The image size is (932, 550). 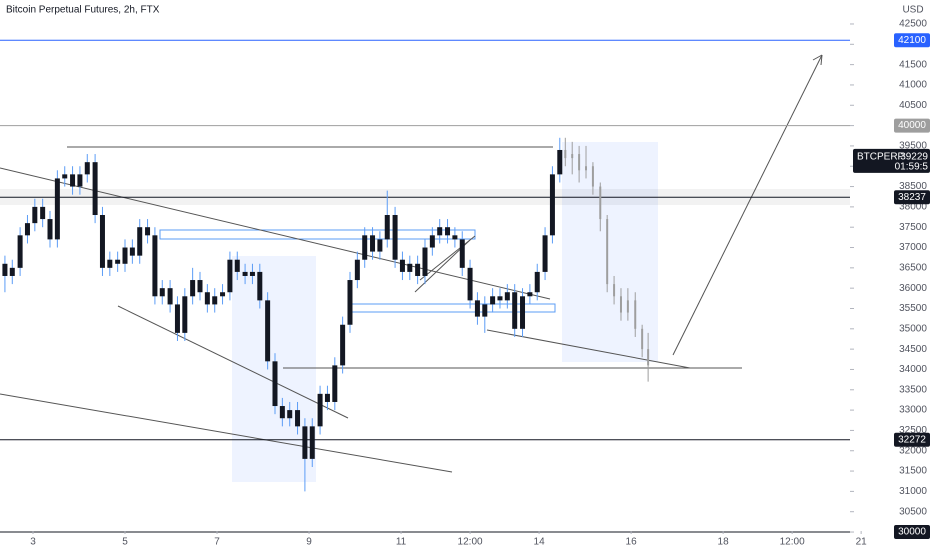 I want to click on countdown: 01:59:5, so click(x=912, y=167).